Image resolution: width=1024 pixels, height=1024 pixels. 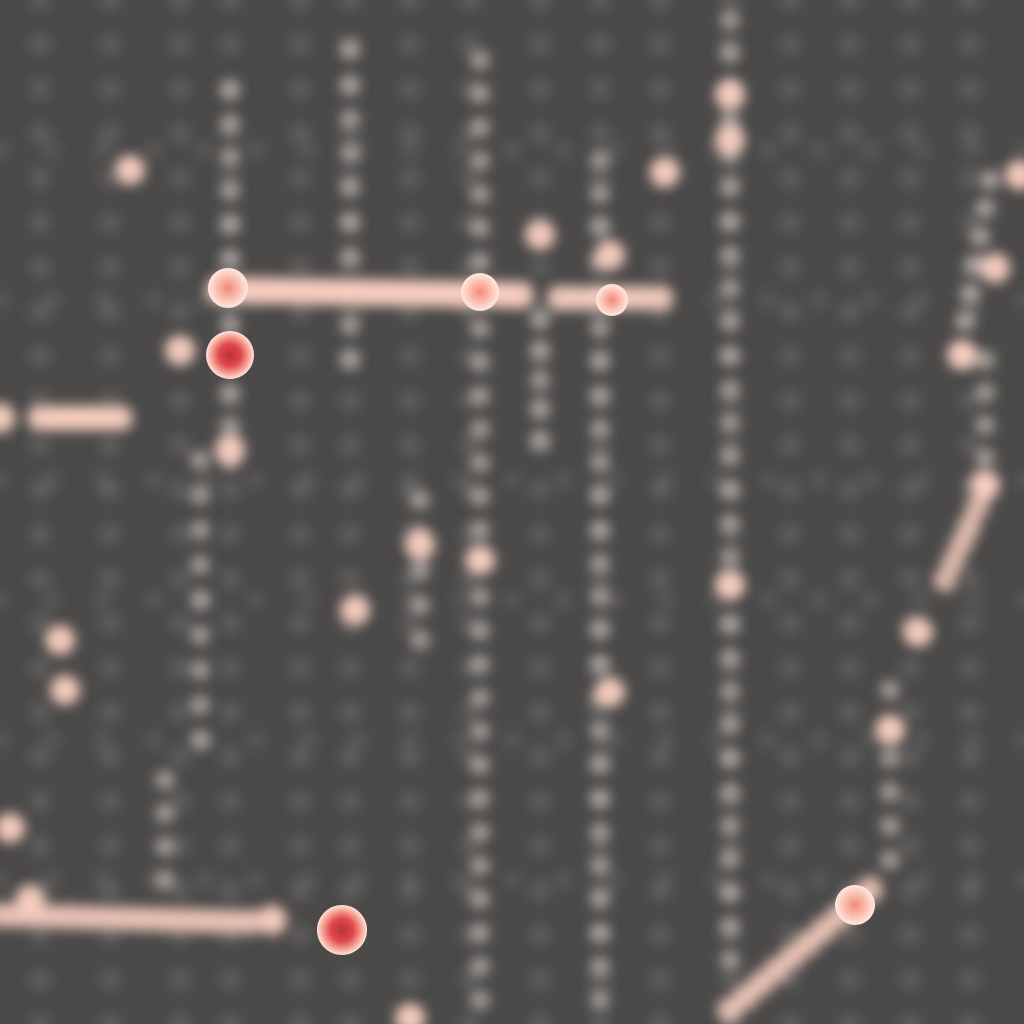 I want to click on hotspot-point, so click(x=342, y=930).